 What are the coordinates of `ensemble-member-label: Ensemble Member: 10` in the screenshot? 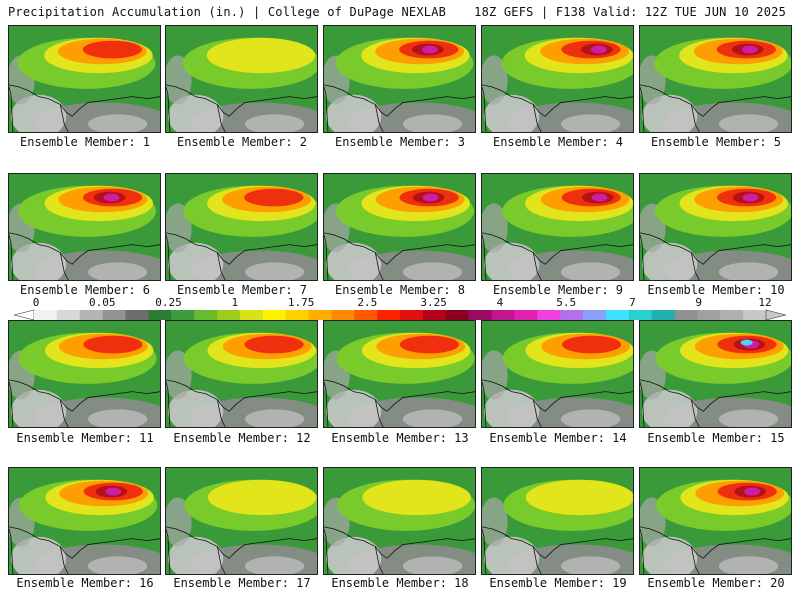 It's located at (716, 290).